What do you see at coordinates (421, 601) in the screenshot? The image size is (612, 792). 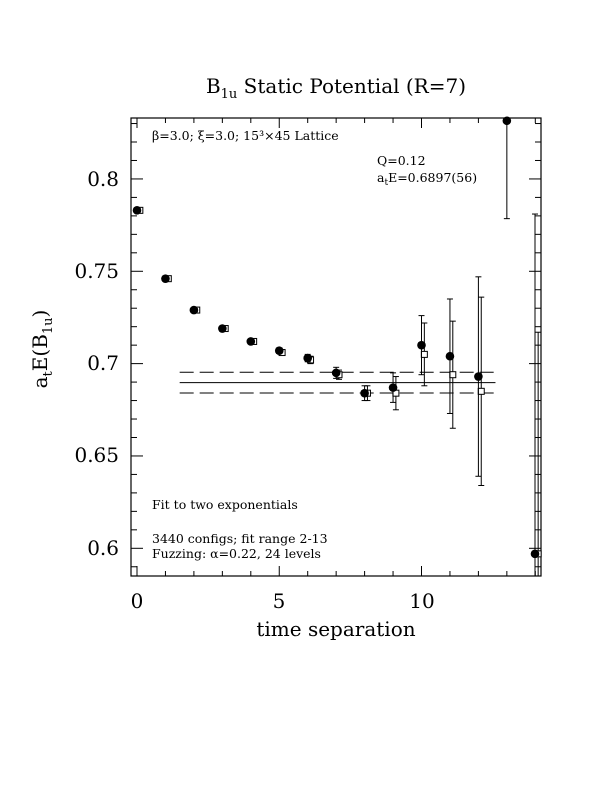 I see `x-tick-label: 10` at bounding box center [421, 601].